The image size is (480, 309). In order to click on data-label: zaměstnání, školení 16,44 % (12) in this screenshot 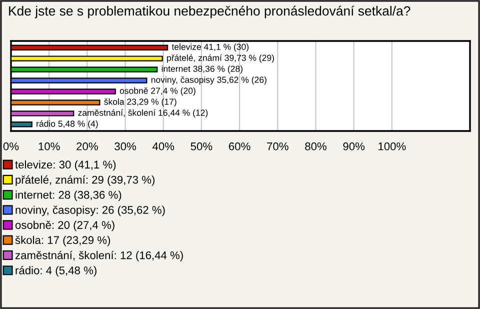, I will do `click(143, 113)`.